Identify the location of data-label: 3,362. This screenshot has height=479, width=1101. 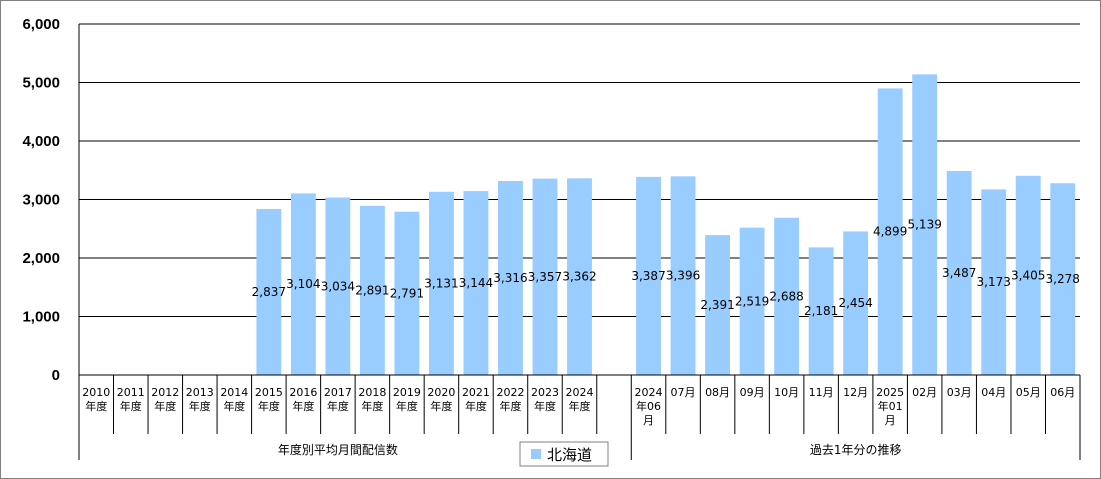
(579, 277).